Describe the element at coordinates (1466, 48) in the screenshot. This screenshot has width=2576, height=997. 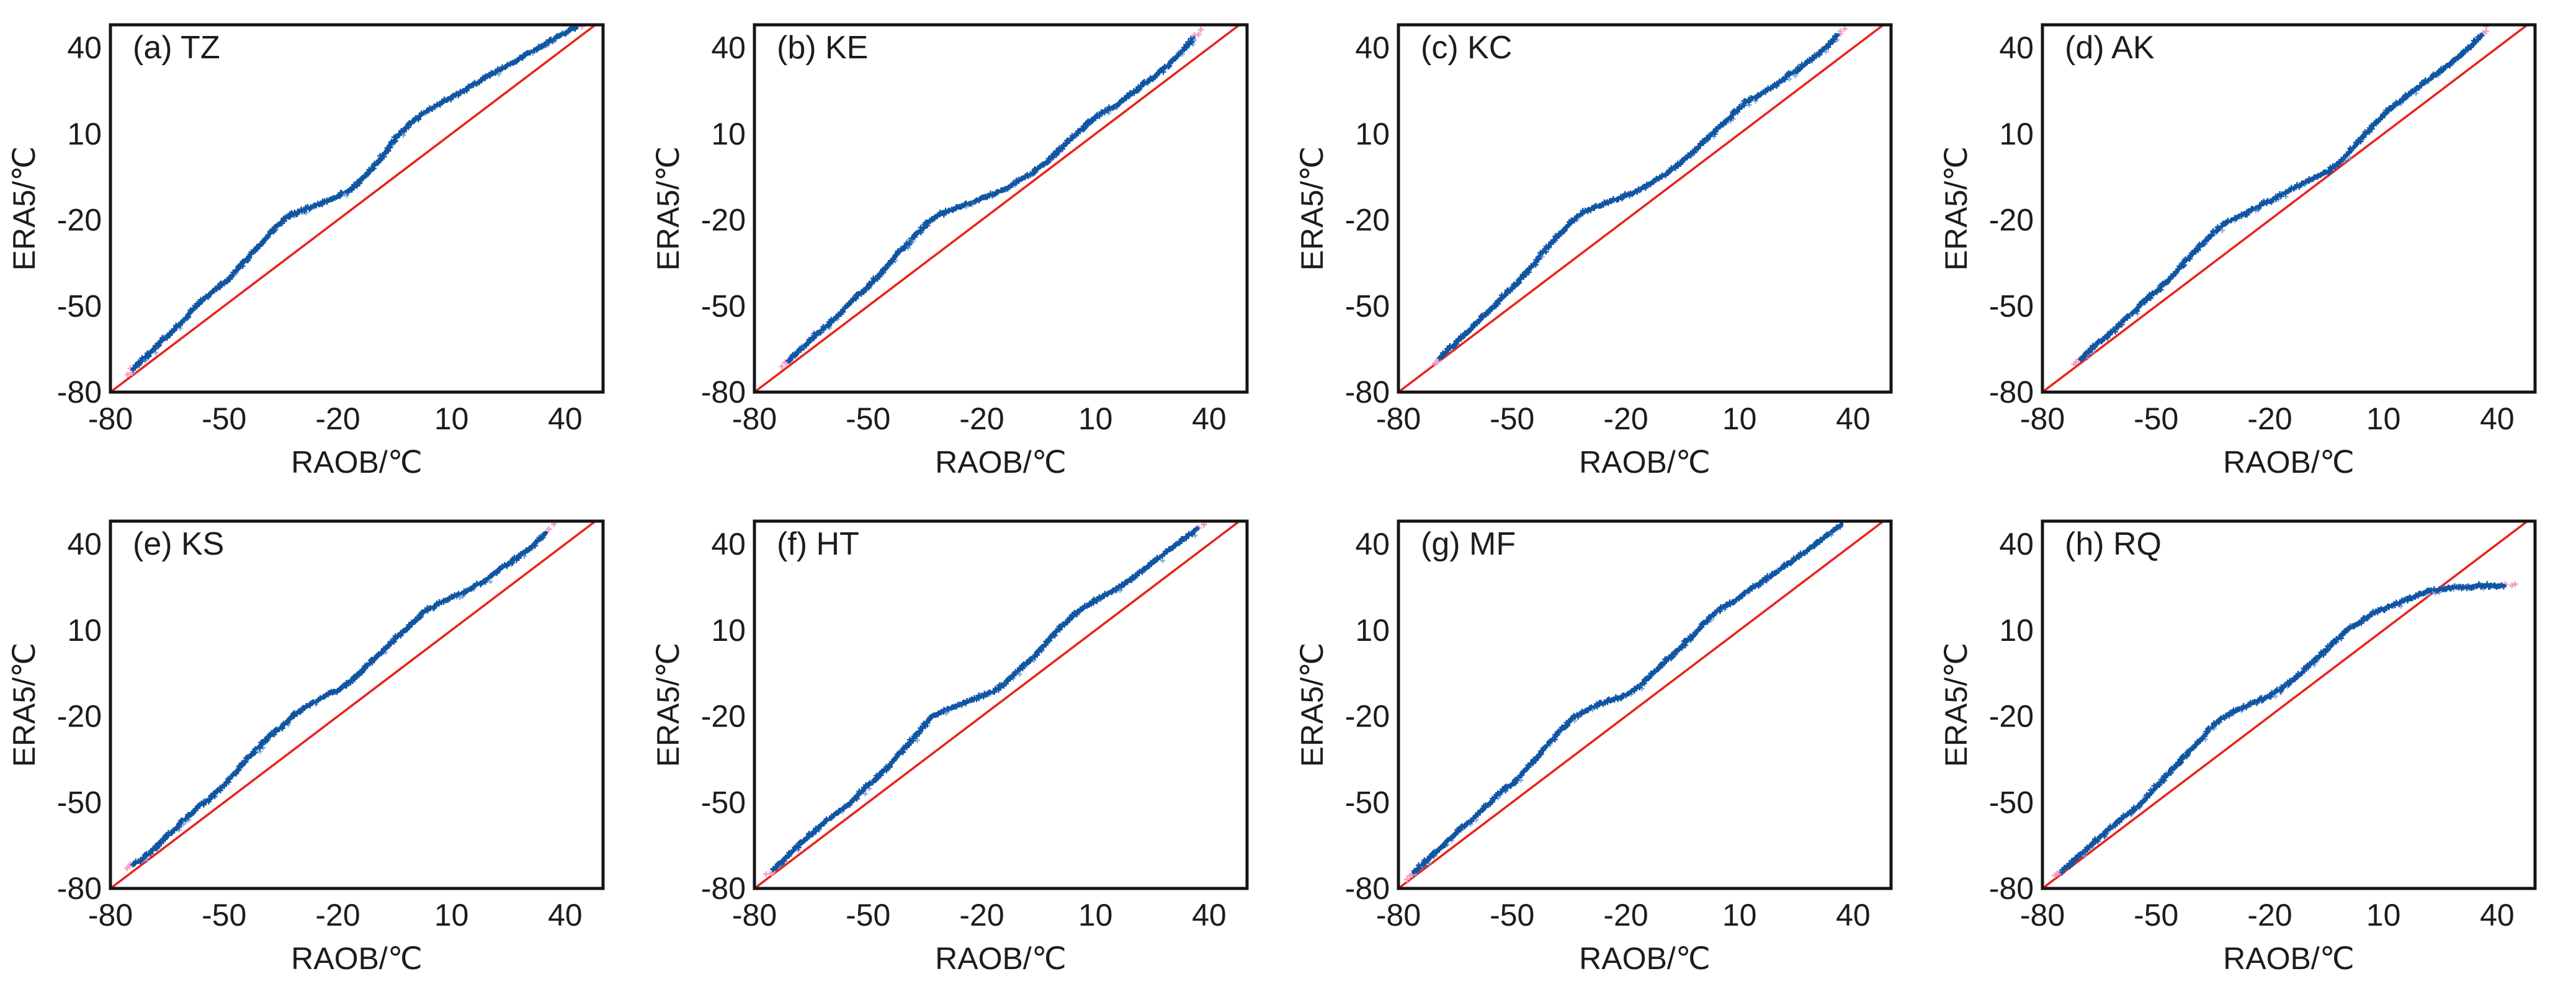
I see `panel-title: (c) KC` at that location.